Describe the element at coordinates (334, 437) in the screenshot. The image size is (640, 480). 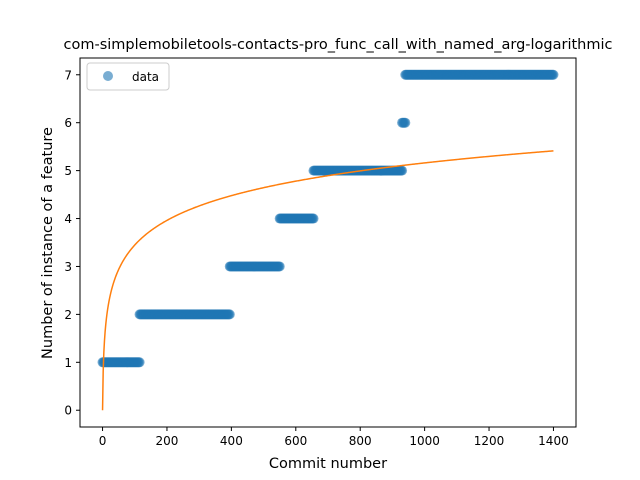
I see `x-axis: 0 200 400 600 800 1000 1200 1400` at that location.